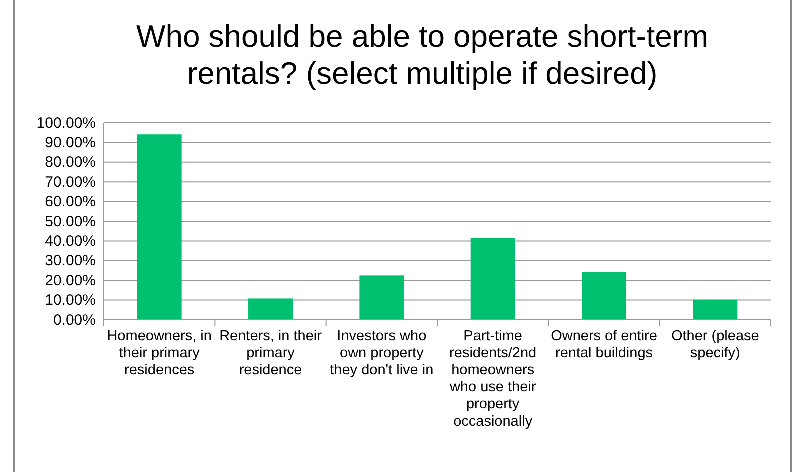 Image resolution: width=798 pixels, height=472 pixels. I want to click on x-tick-label: Renters, in their primary residence, so click(271, 353).